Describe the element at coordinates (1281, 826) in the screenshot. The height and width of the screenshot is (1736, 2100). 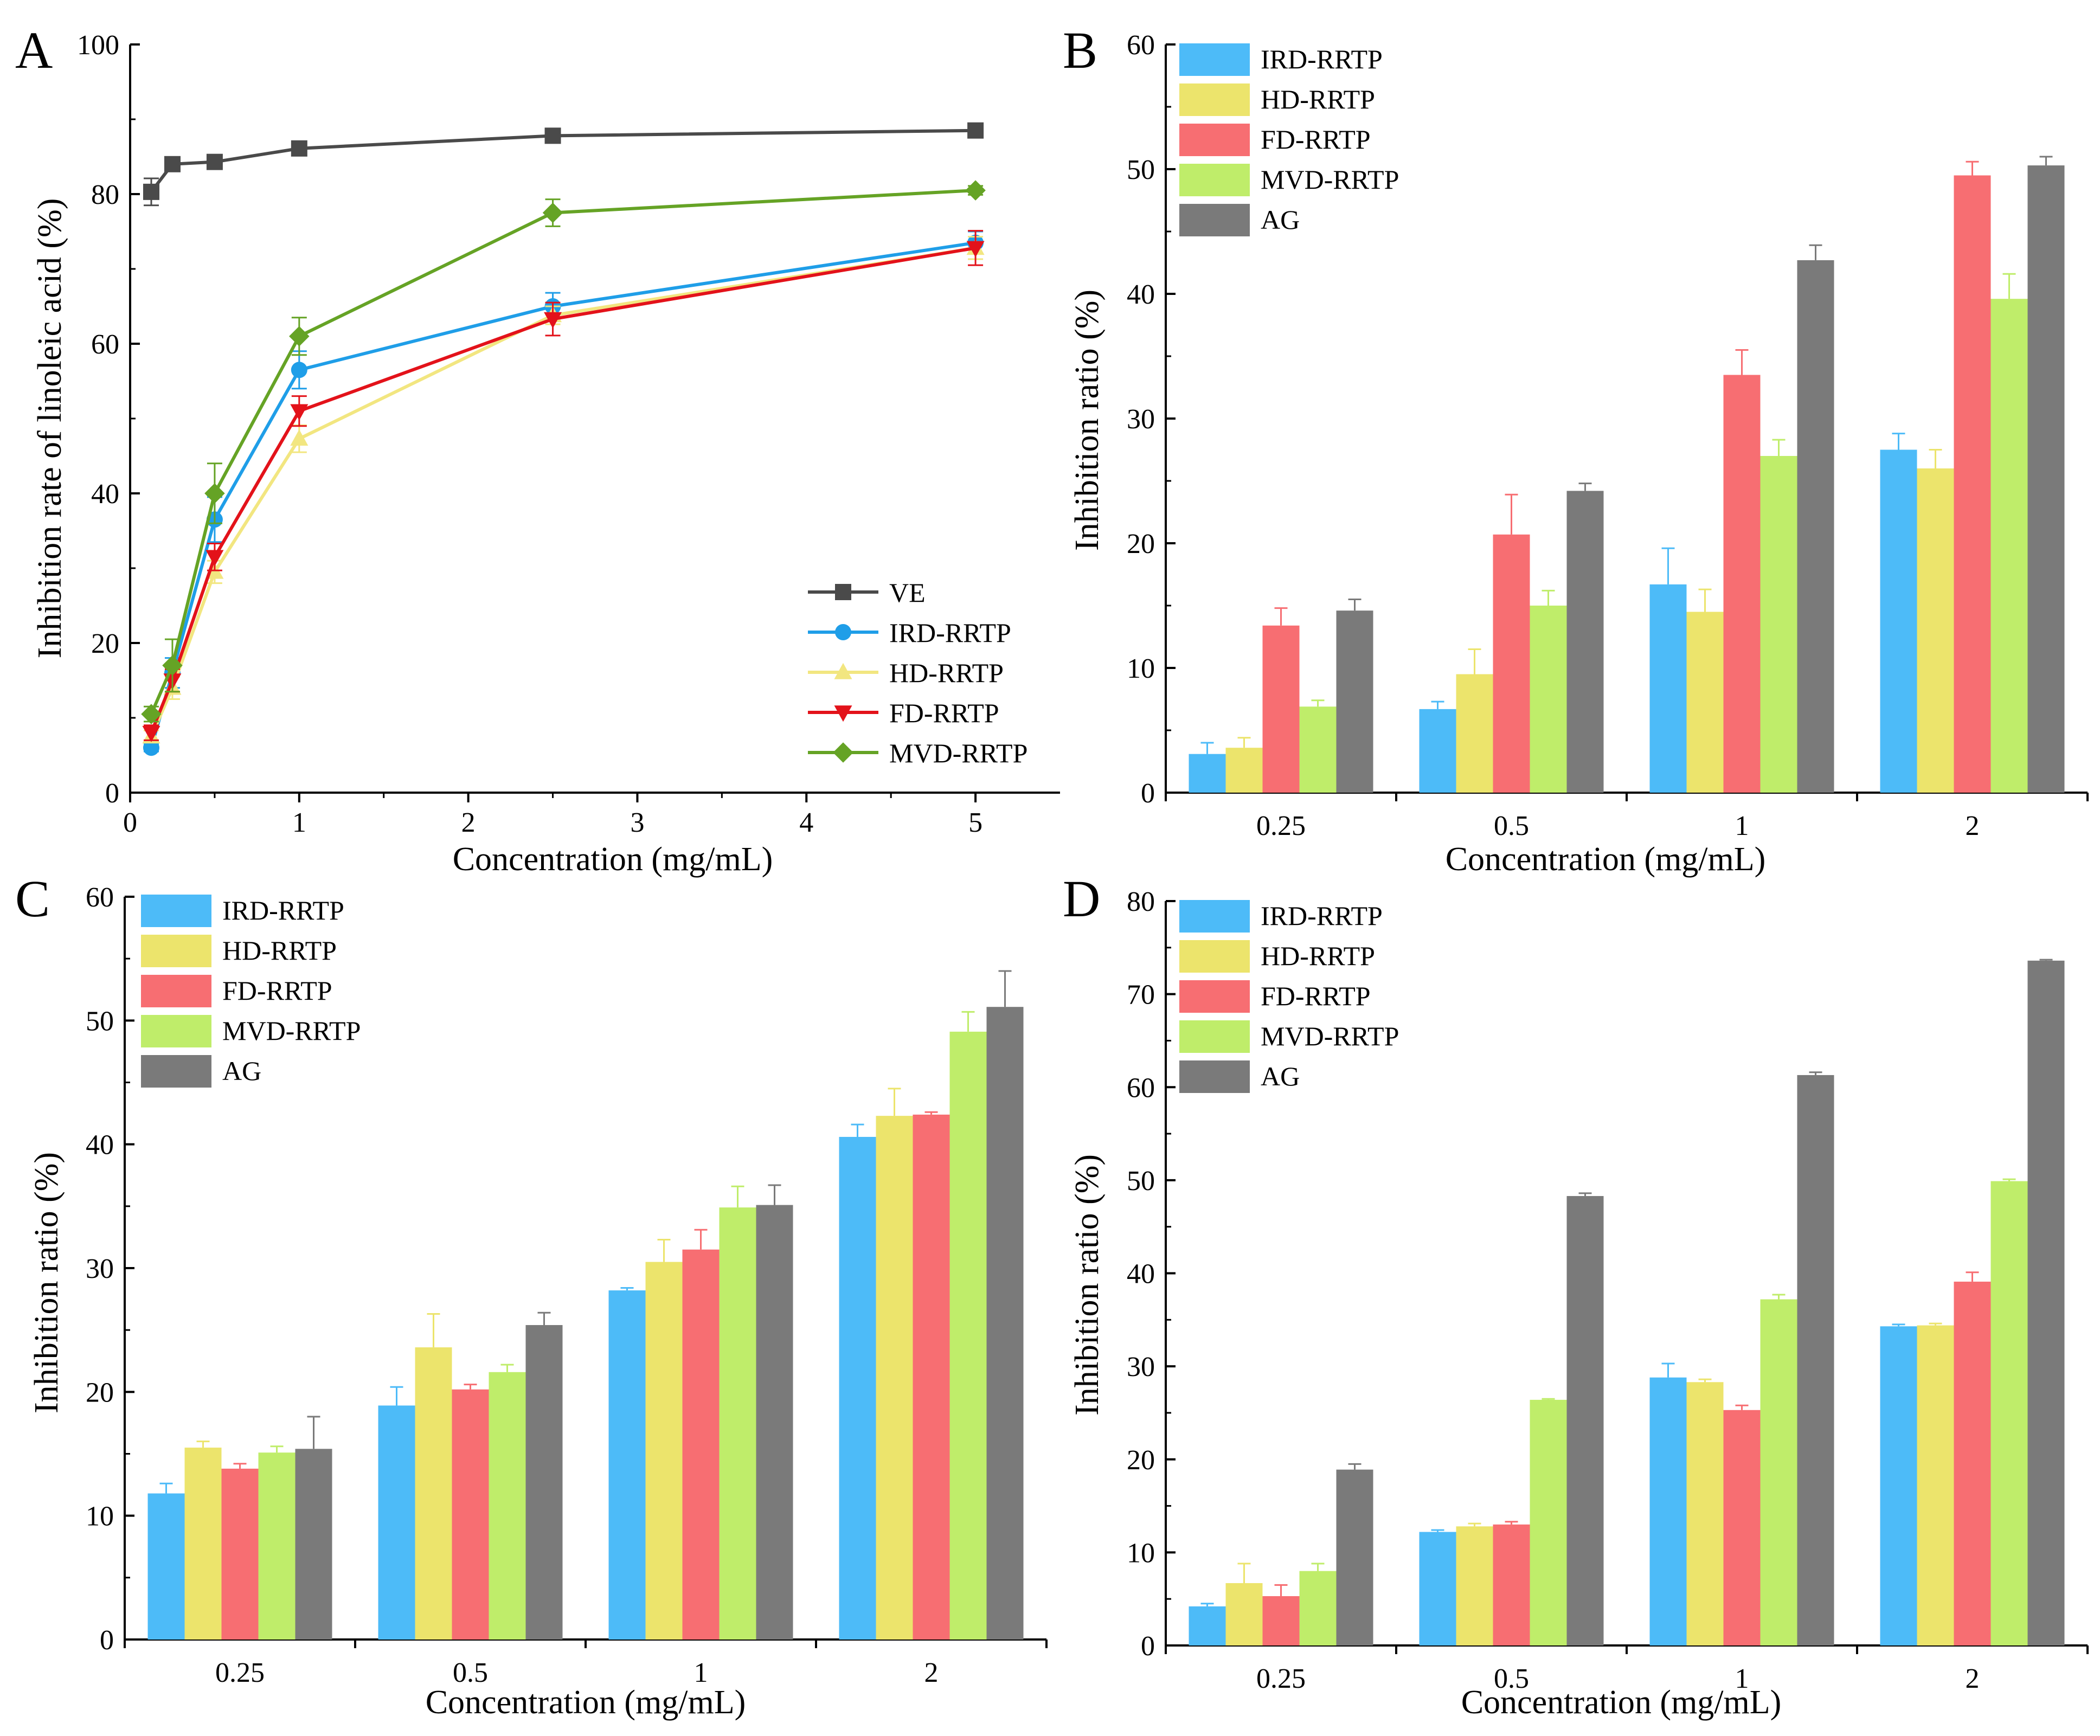
I see `panel-b-x-tick-label: 0.25` at that location.